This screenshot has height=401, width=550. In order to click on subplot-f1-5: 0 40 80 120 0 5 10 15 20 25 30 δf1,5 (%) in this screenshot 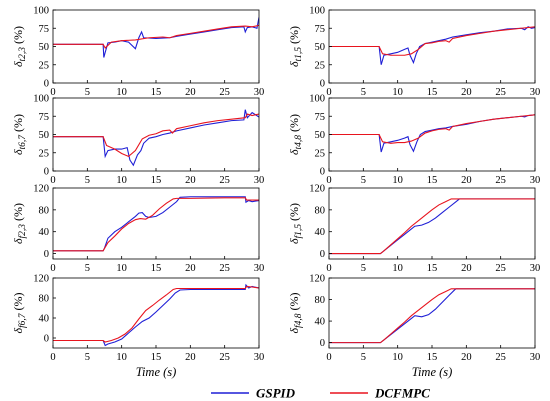, I will do `click(413, 229)`.